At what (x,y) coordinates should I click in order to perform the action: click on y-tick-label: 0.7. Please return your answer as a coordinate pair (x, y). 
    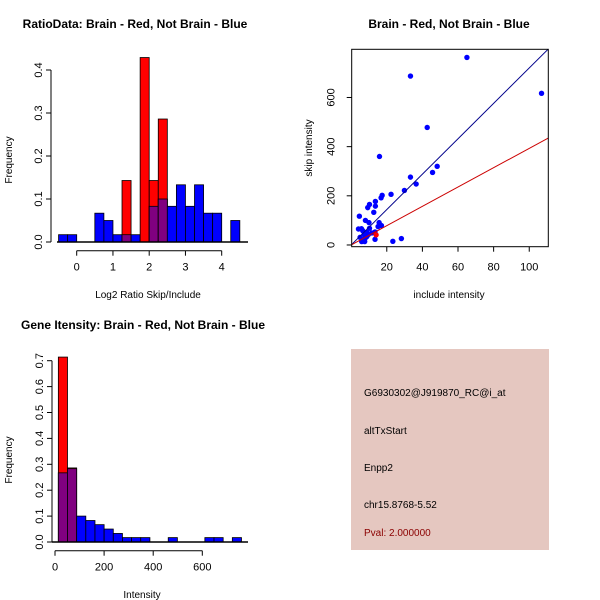
    Looking at the image, I should click on (40, 360).